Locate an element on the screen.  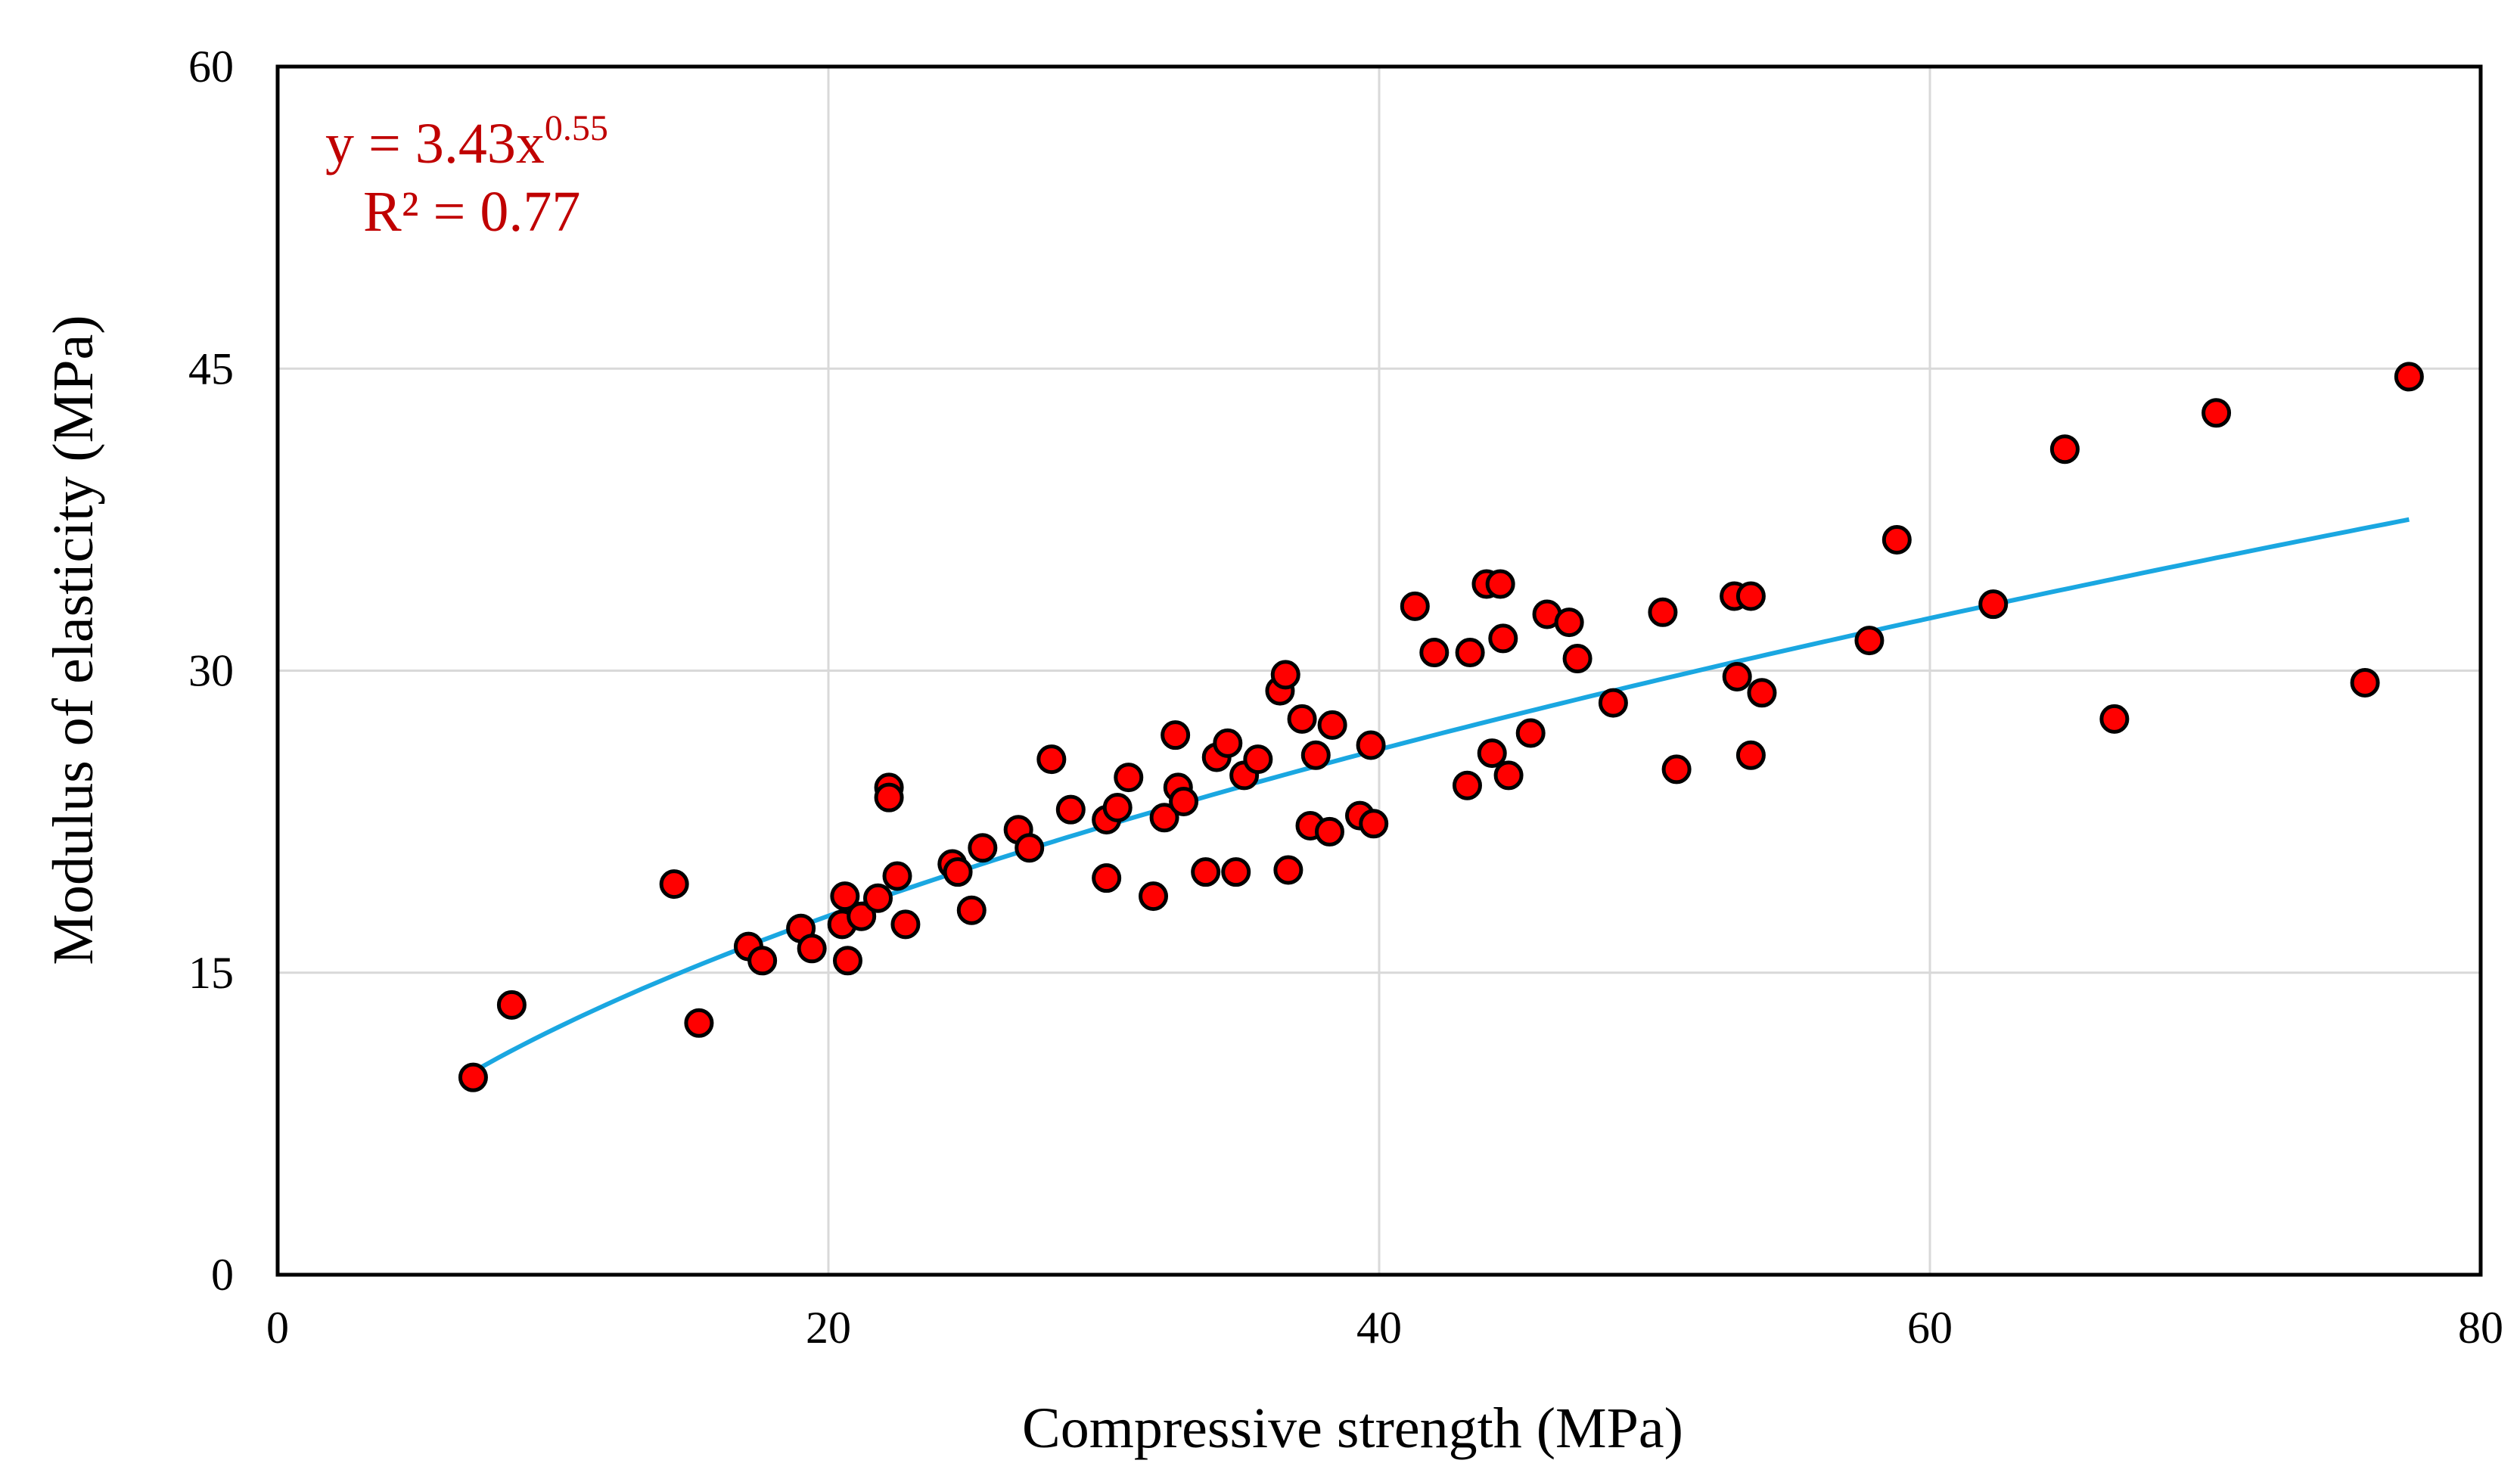
equation-exponent: 0.55 is located at coordinates (576, 128).